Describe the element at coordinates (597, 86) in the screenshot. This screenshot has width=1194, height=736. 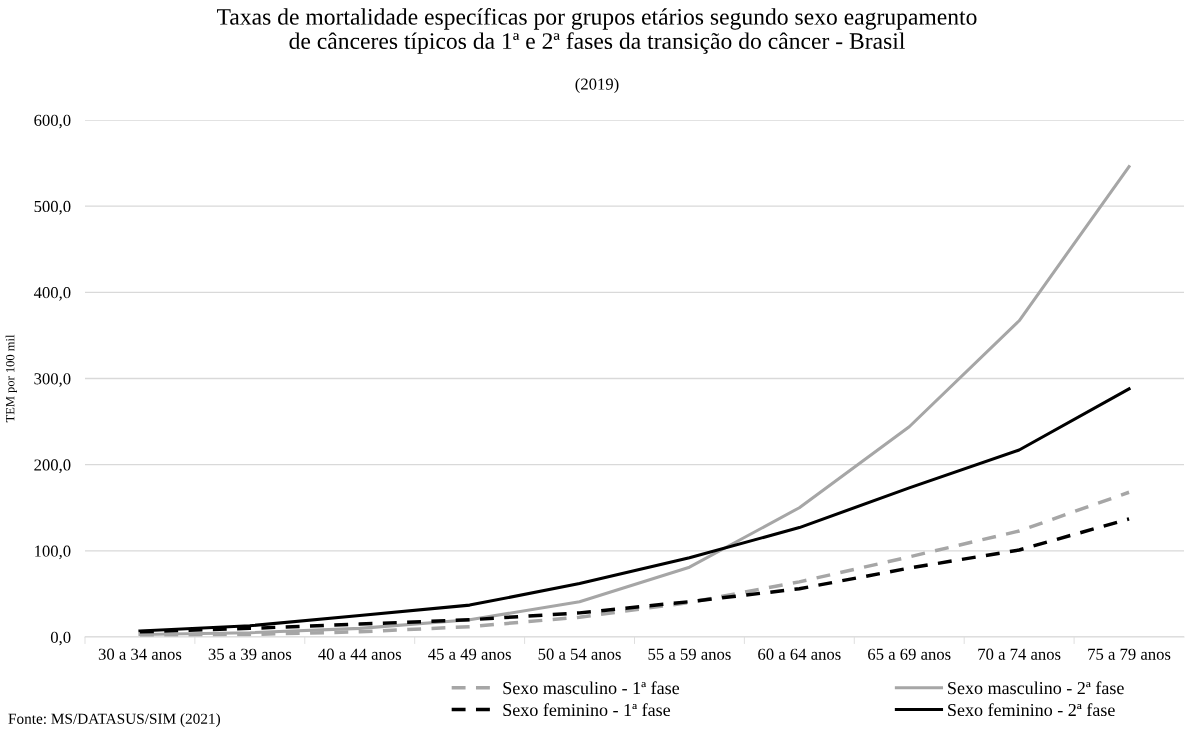
I see `chart-subtitle: (2019)` at that location.